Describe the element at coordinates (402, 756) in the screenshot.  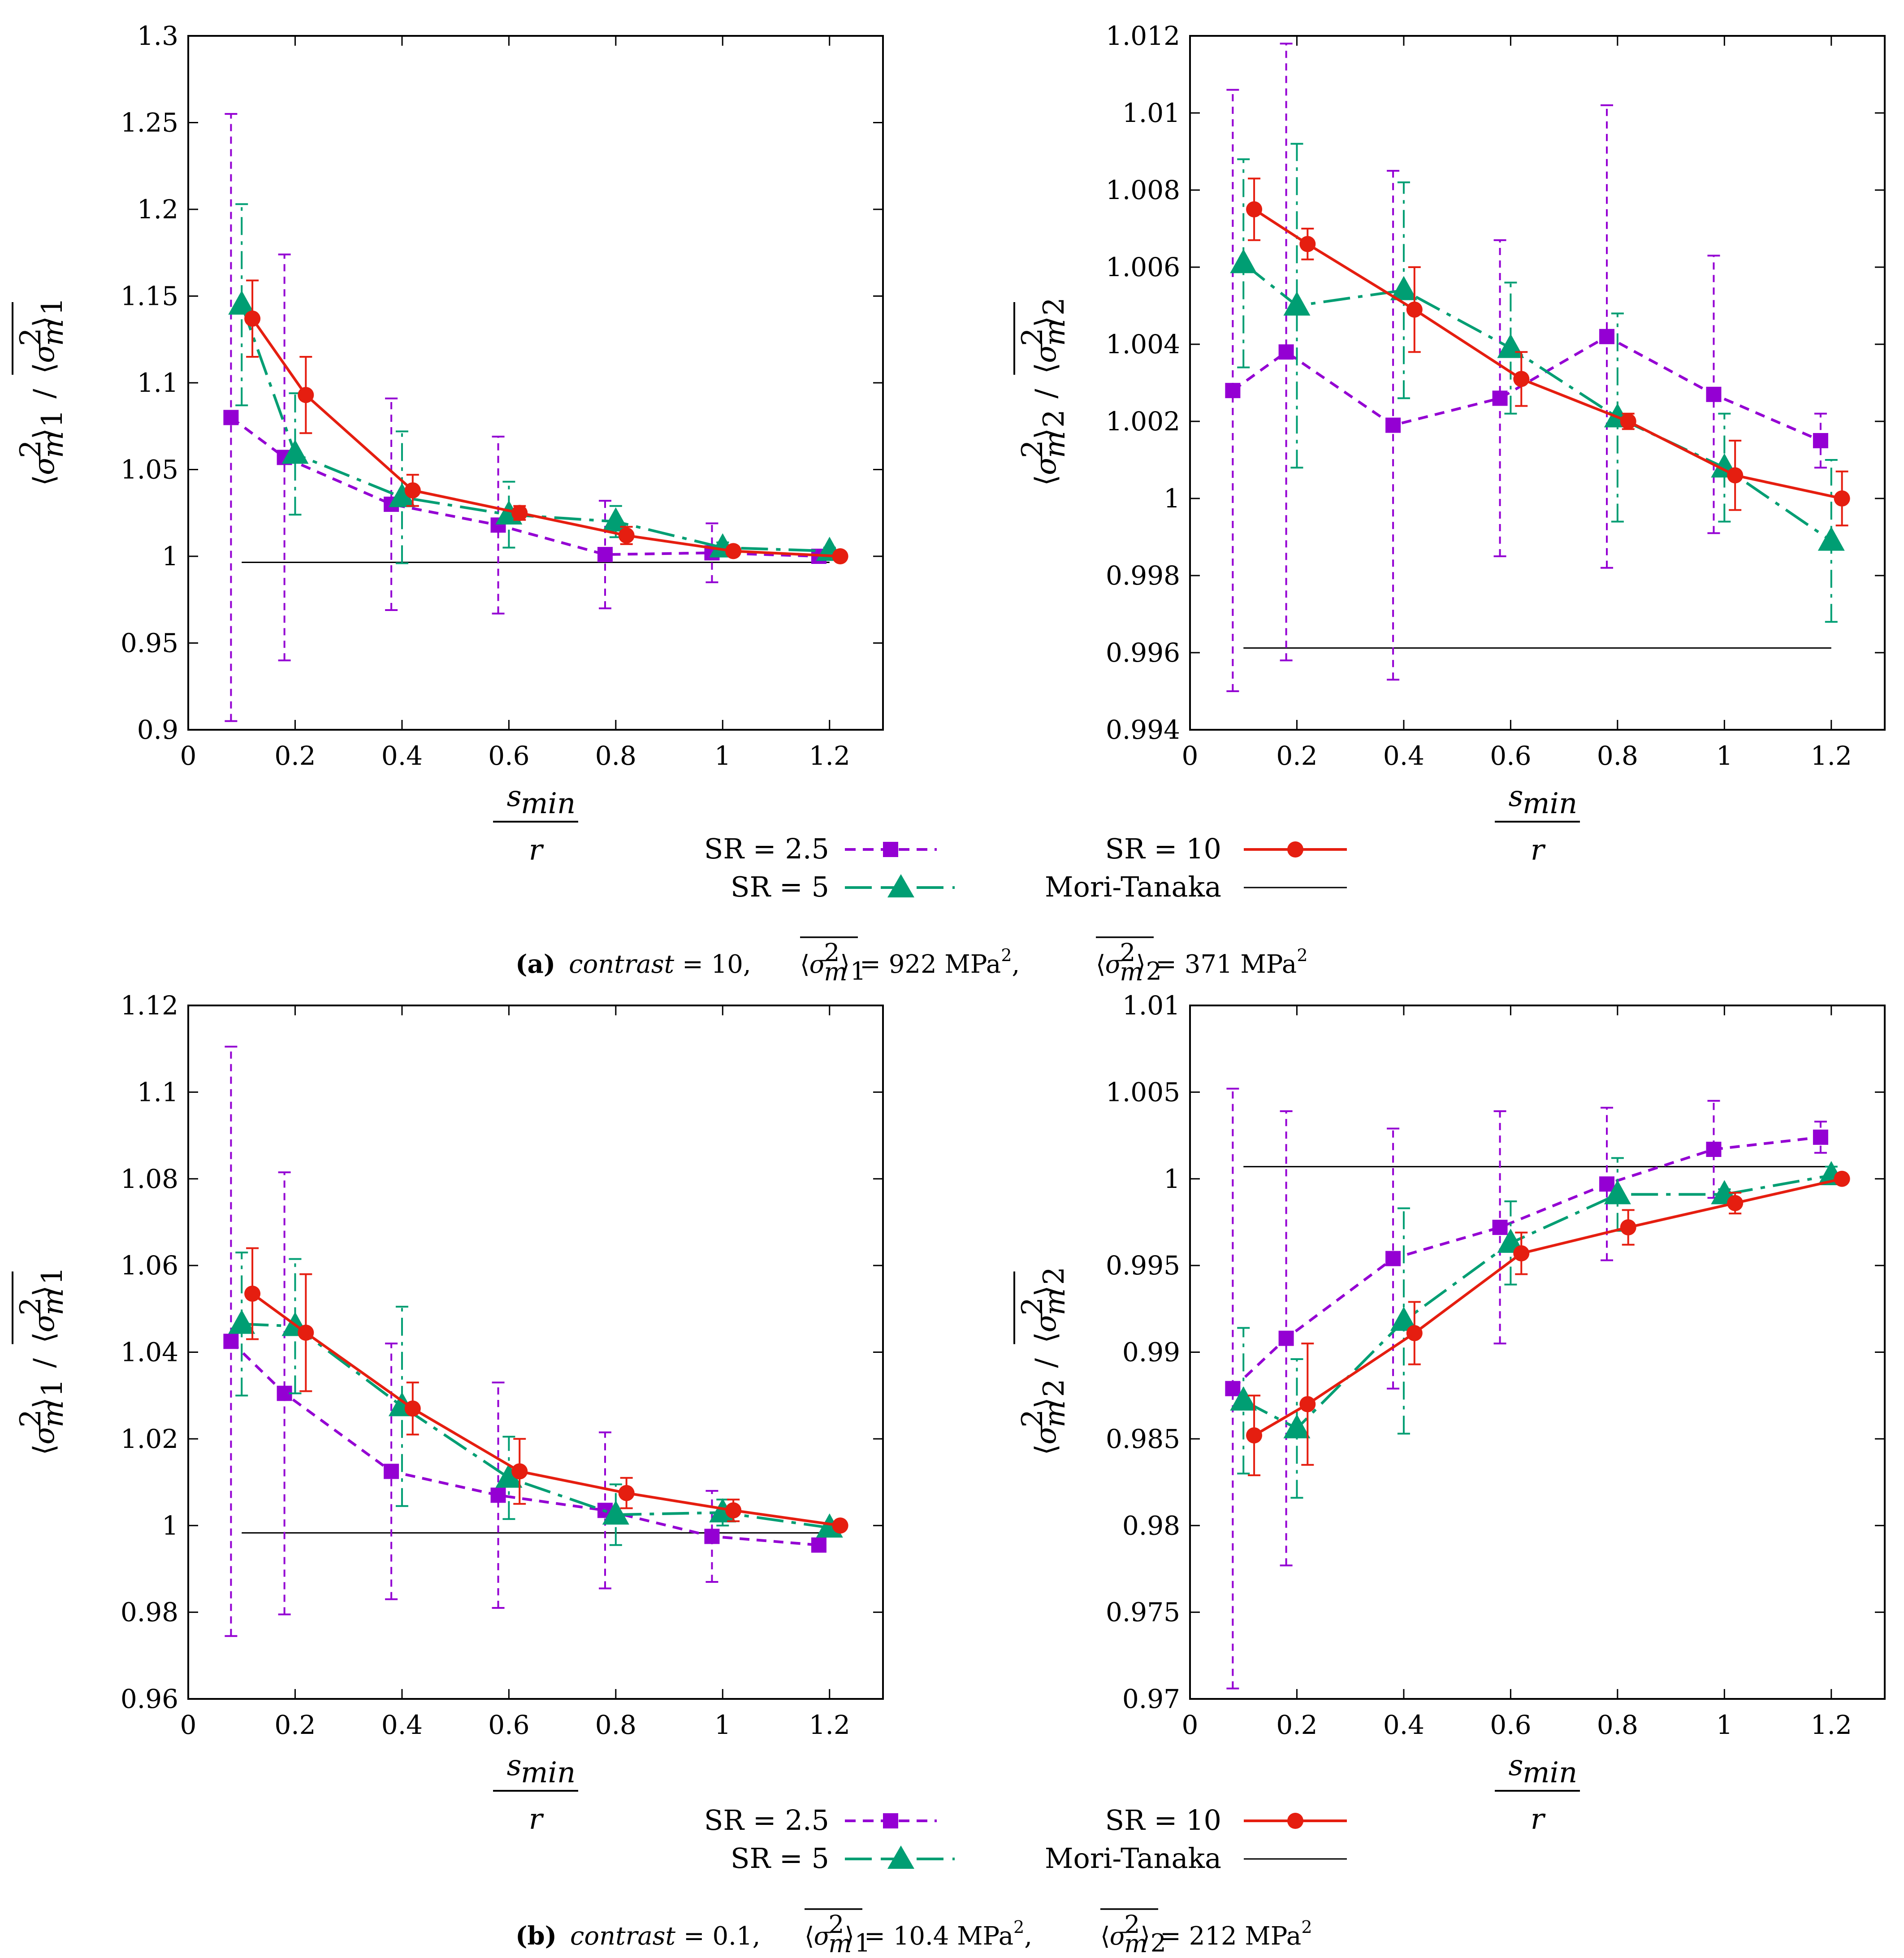
I see `x-tick-label: 0.4` at that location.